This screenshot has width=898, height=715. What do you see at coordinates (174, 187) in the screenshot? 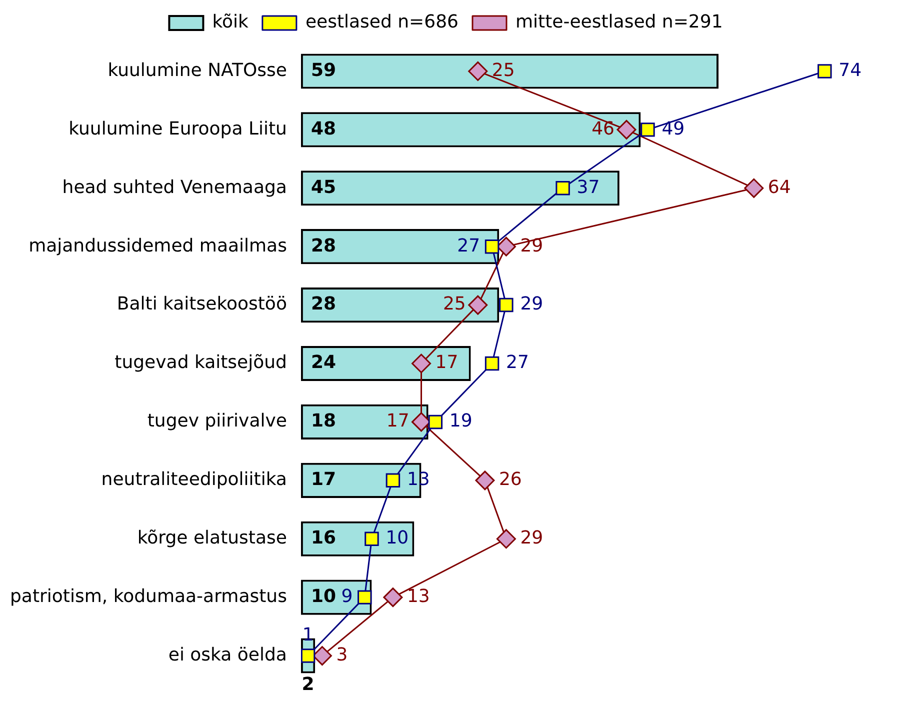
I see `y-tick-label: head suhted Venemaaga` at bounding box center [174, 187].